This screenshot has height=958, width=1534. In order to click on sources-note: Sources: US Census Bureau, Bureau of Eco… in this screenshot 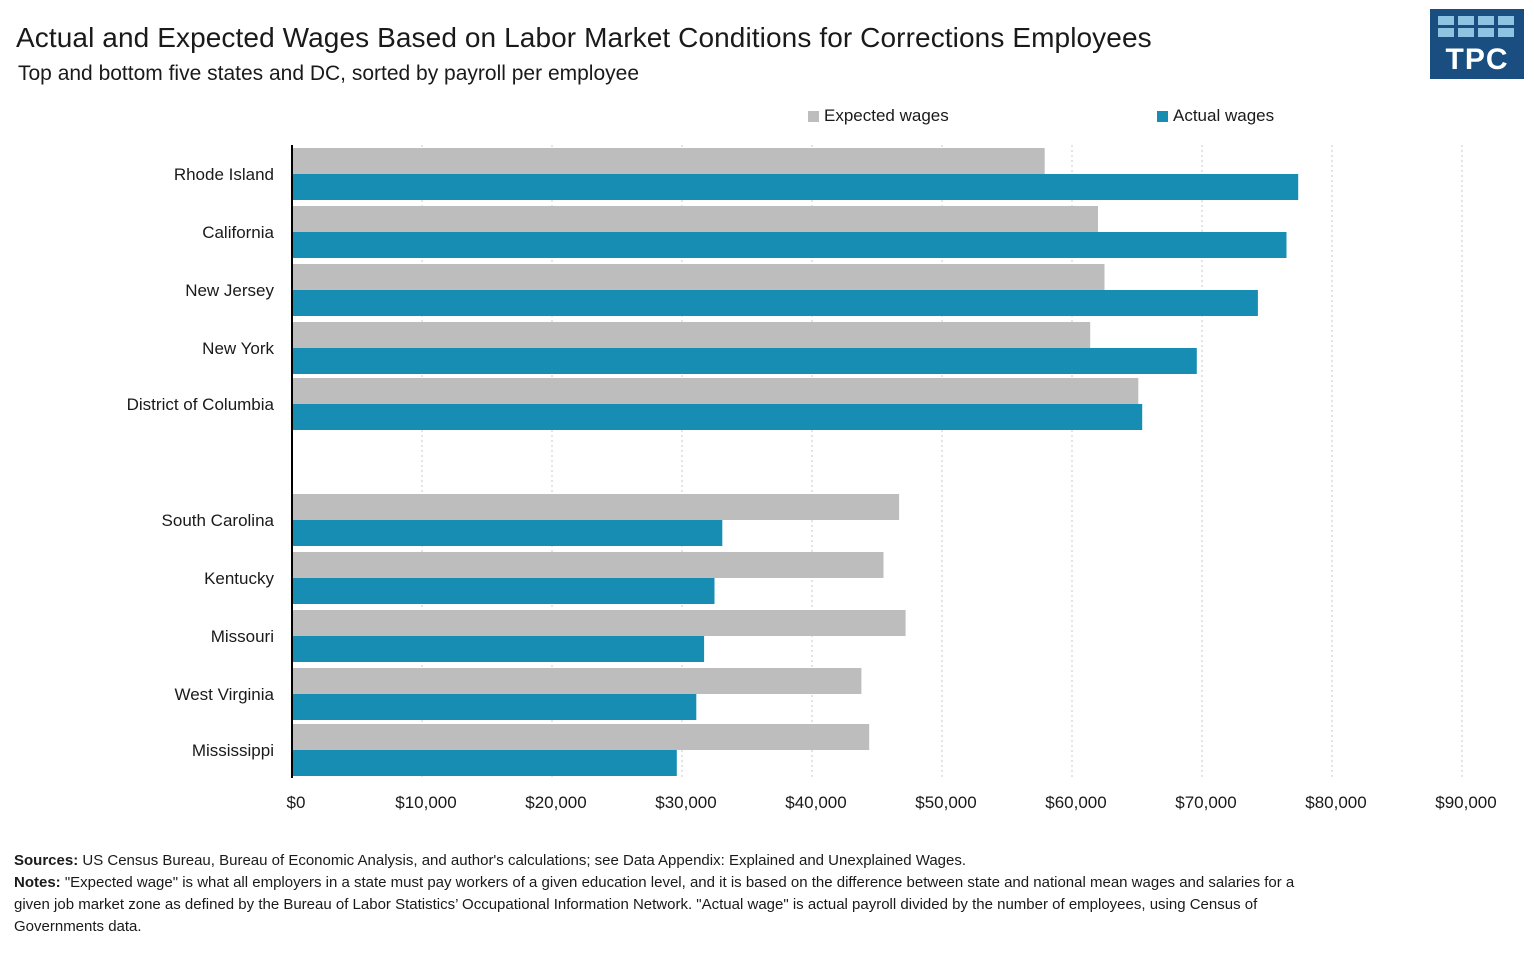, I will do `click(674, 861)`.